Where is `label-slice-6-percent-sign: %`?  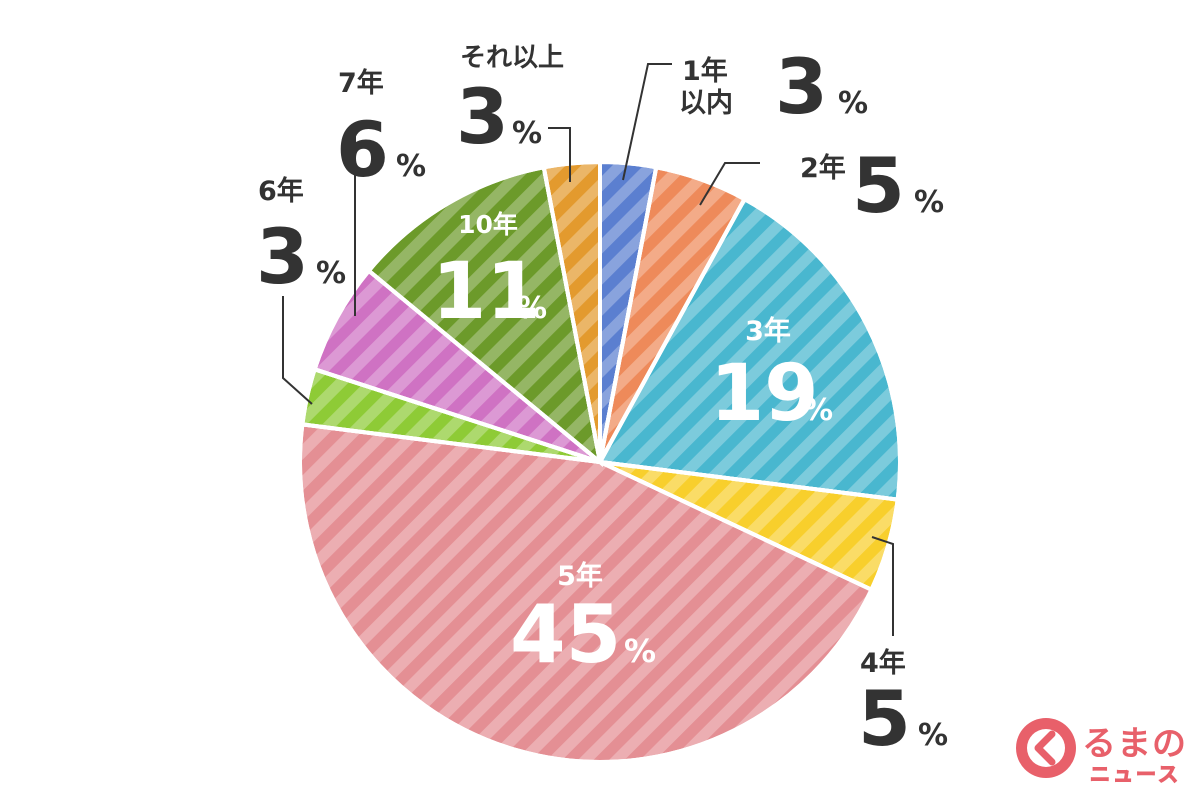 label-slice-6-percent-sign: % is located at coordinates (331, 273).